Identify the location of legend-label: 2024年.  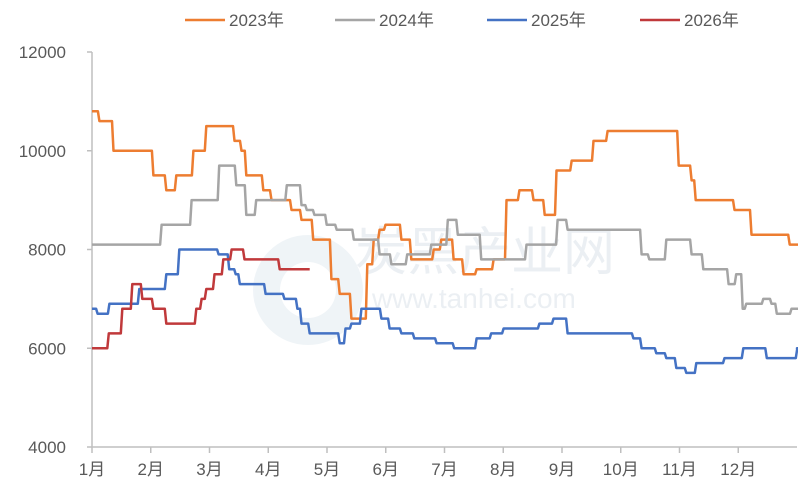
(406, 20).